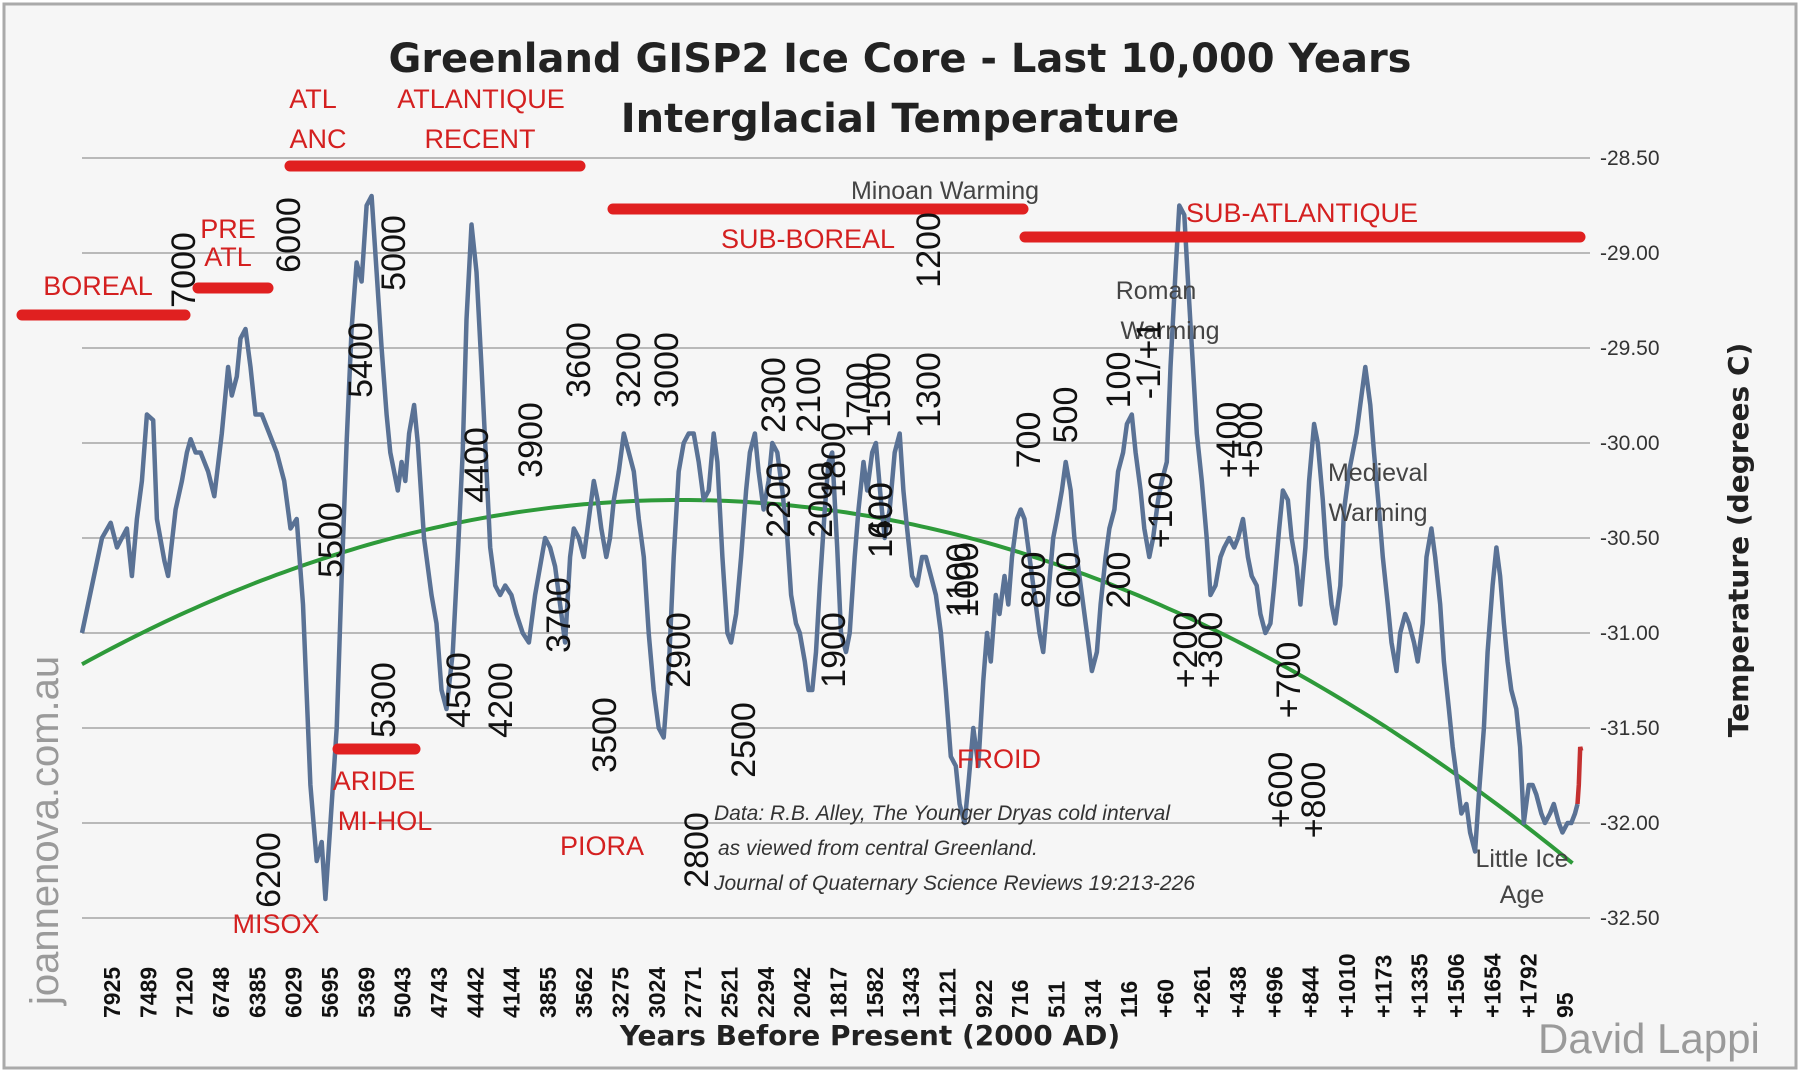  I want to click on year-label: 6200, so click(269, 870).